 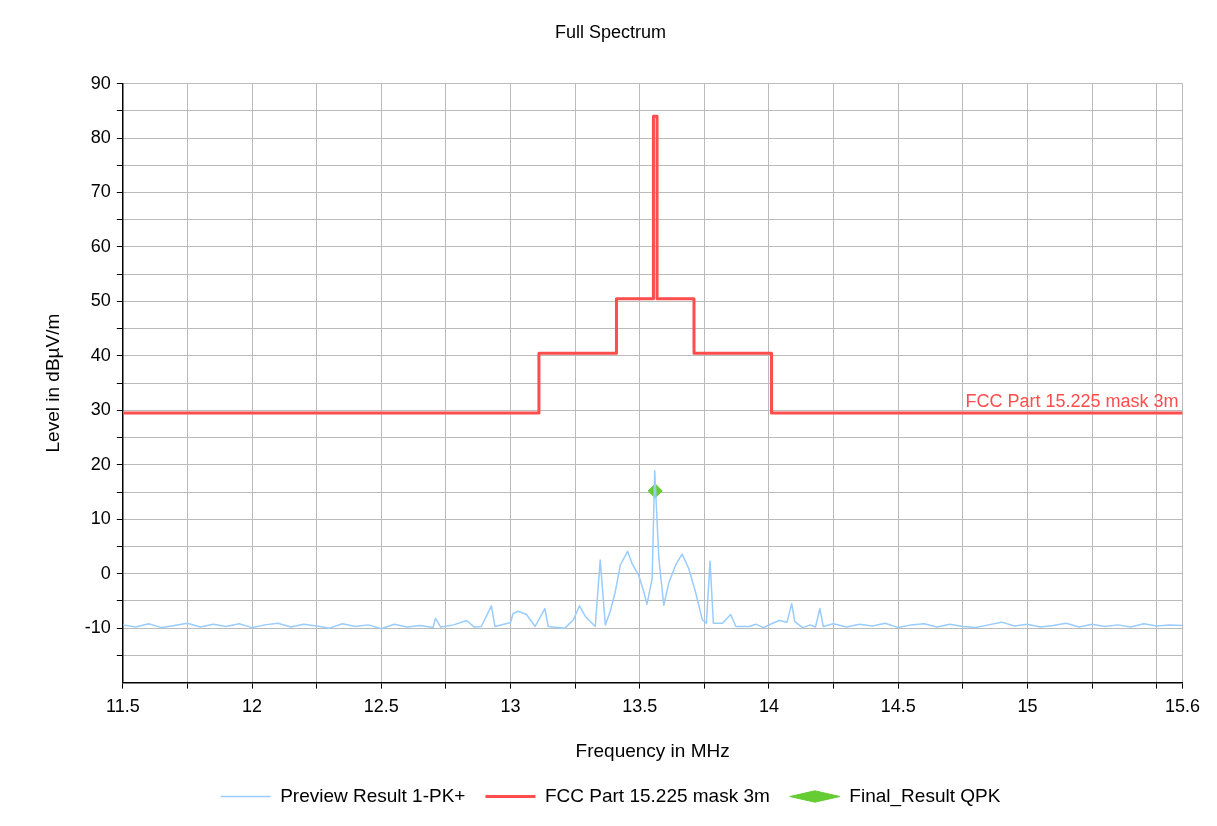 What do you see at coordinates (898, 706) in the screenshot?
I see `x-tick-label: 14.5` at bounding box center [898, 706].